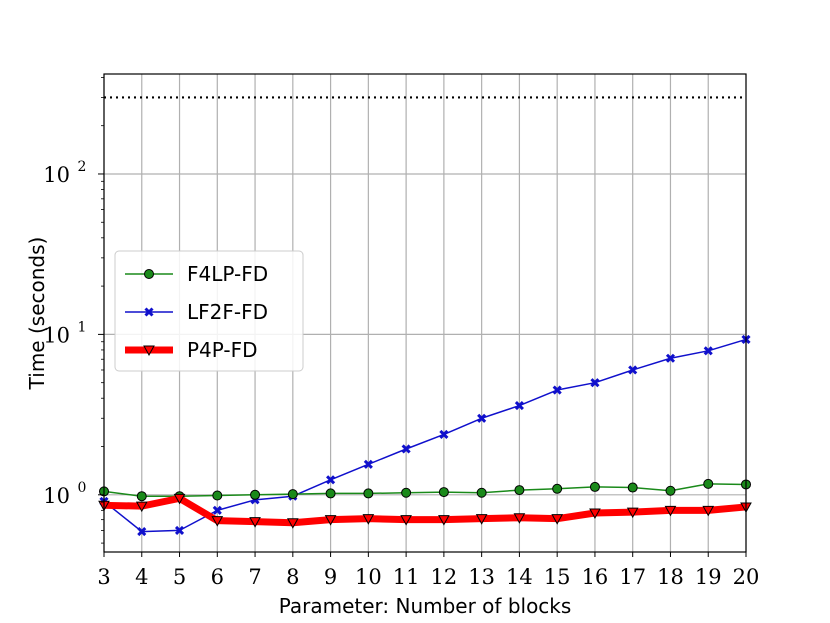  I want to click on legend-box, so click(209, 311).